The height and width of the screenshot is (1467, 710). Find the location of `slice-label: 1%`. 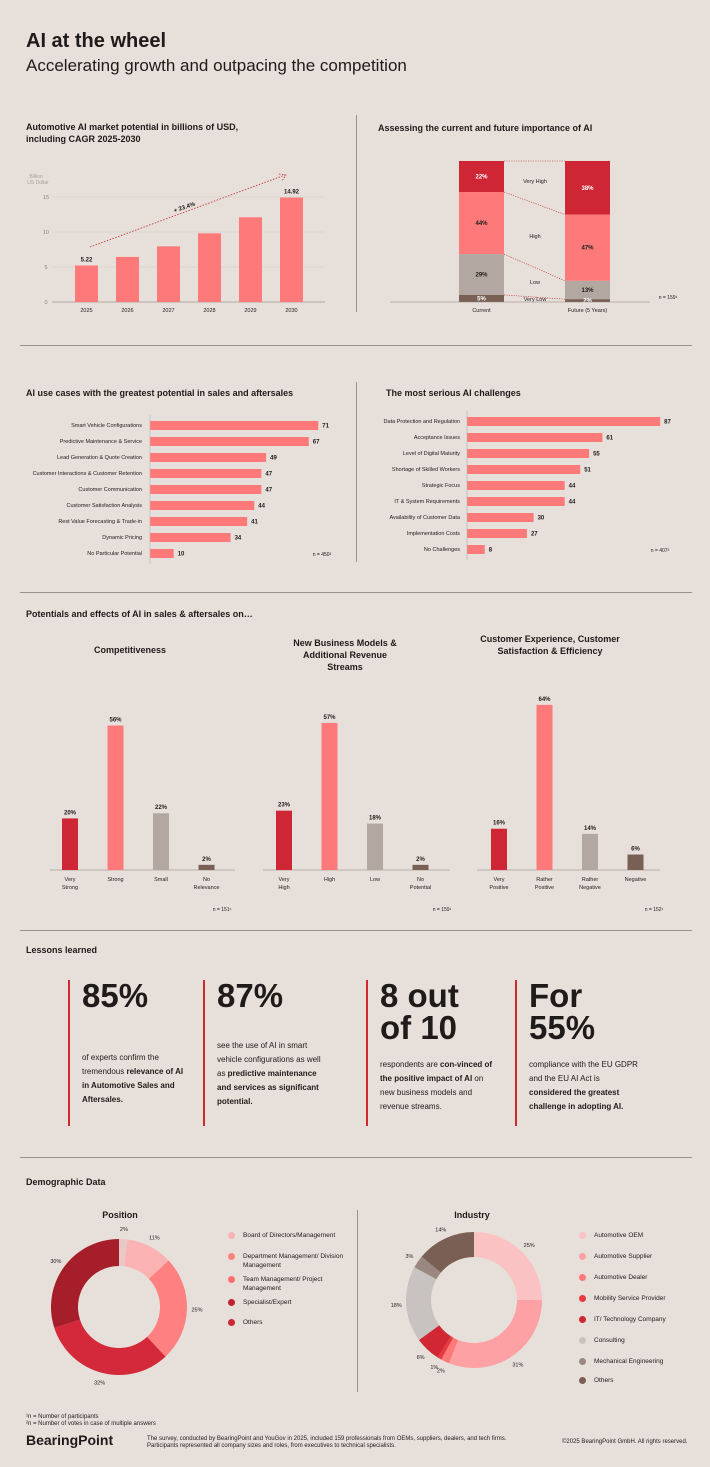

slice-label: 1% is located at coordinates (434, 1368).